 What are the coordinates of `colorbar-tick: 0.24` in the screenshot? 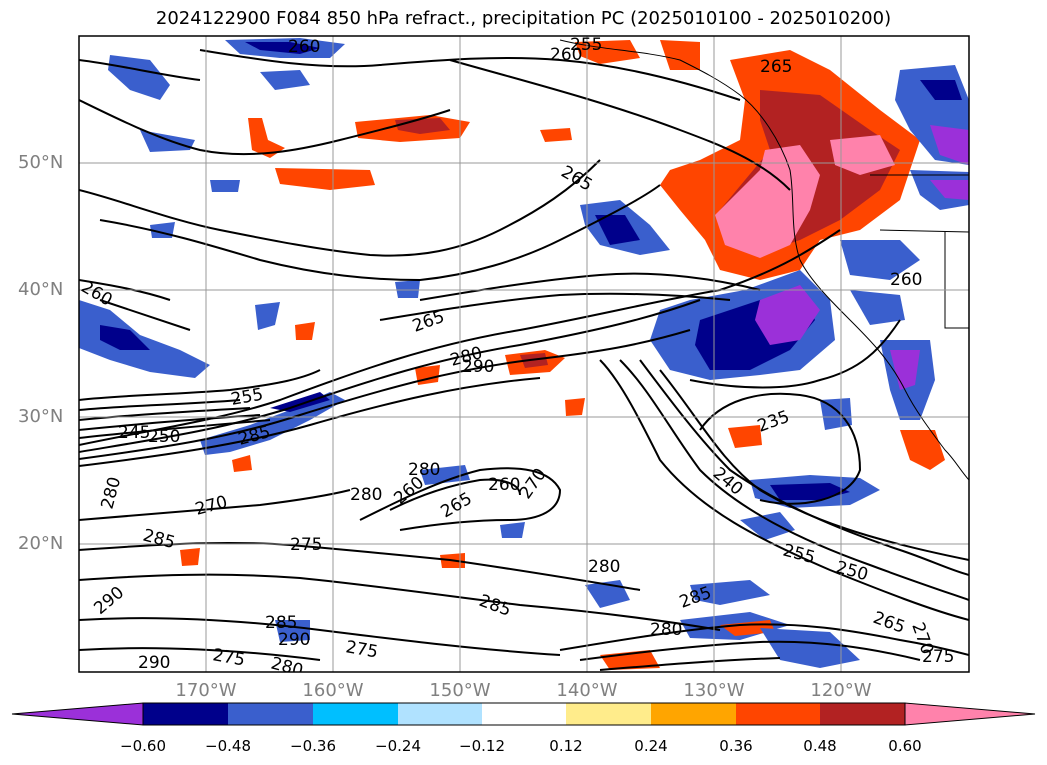 It's located at (651, 746).